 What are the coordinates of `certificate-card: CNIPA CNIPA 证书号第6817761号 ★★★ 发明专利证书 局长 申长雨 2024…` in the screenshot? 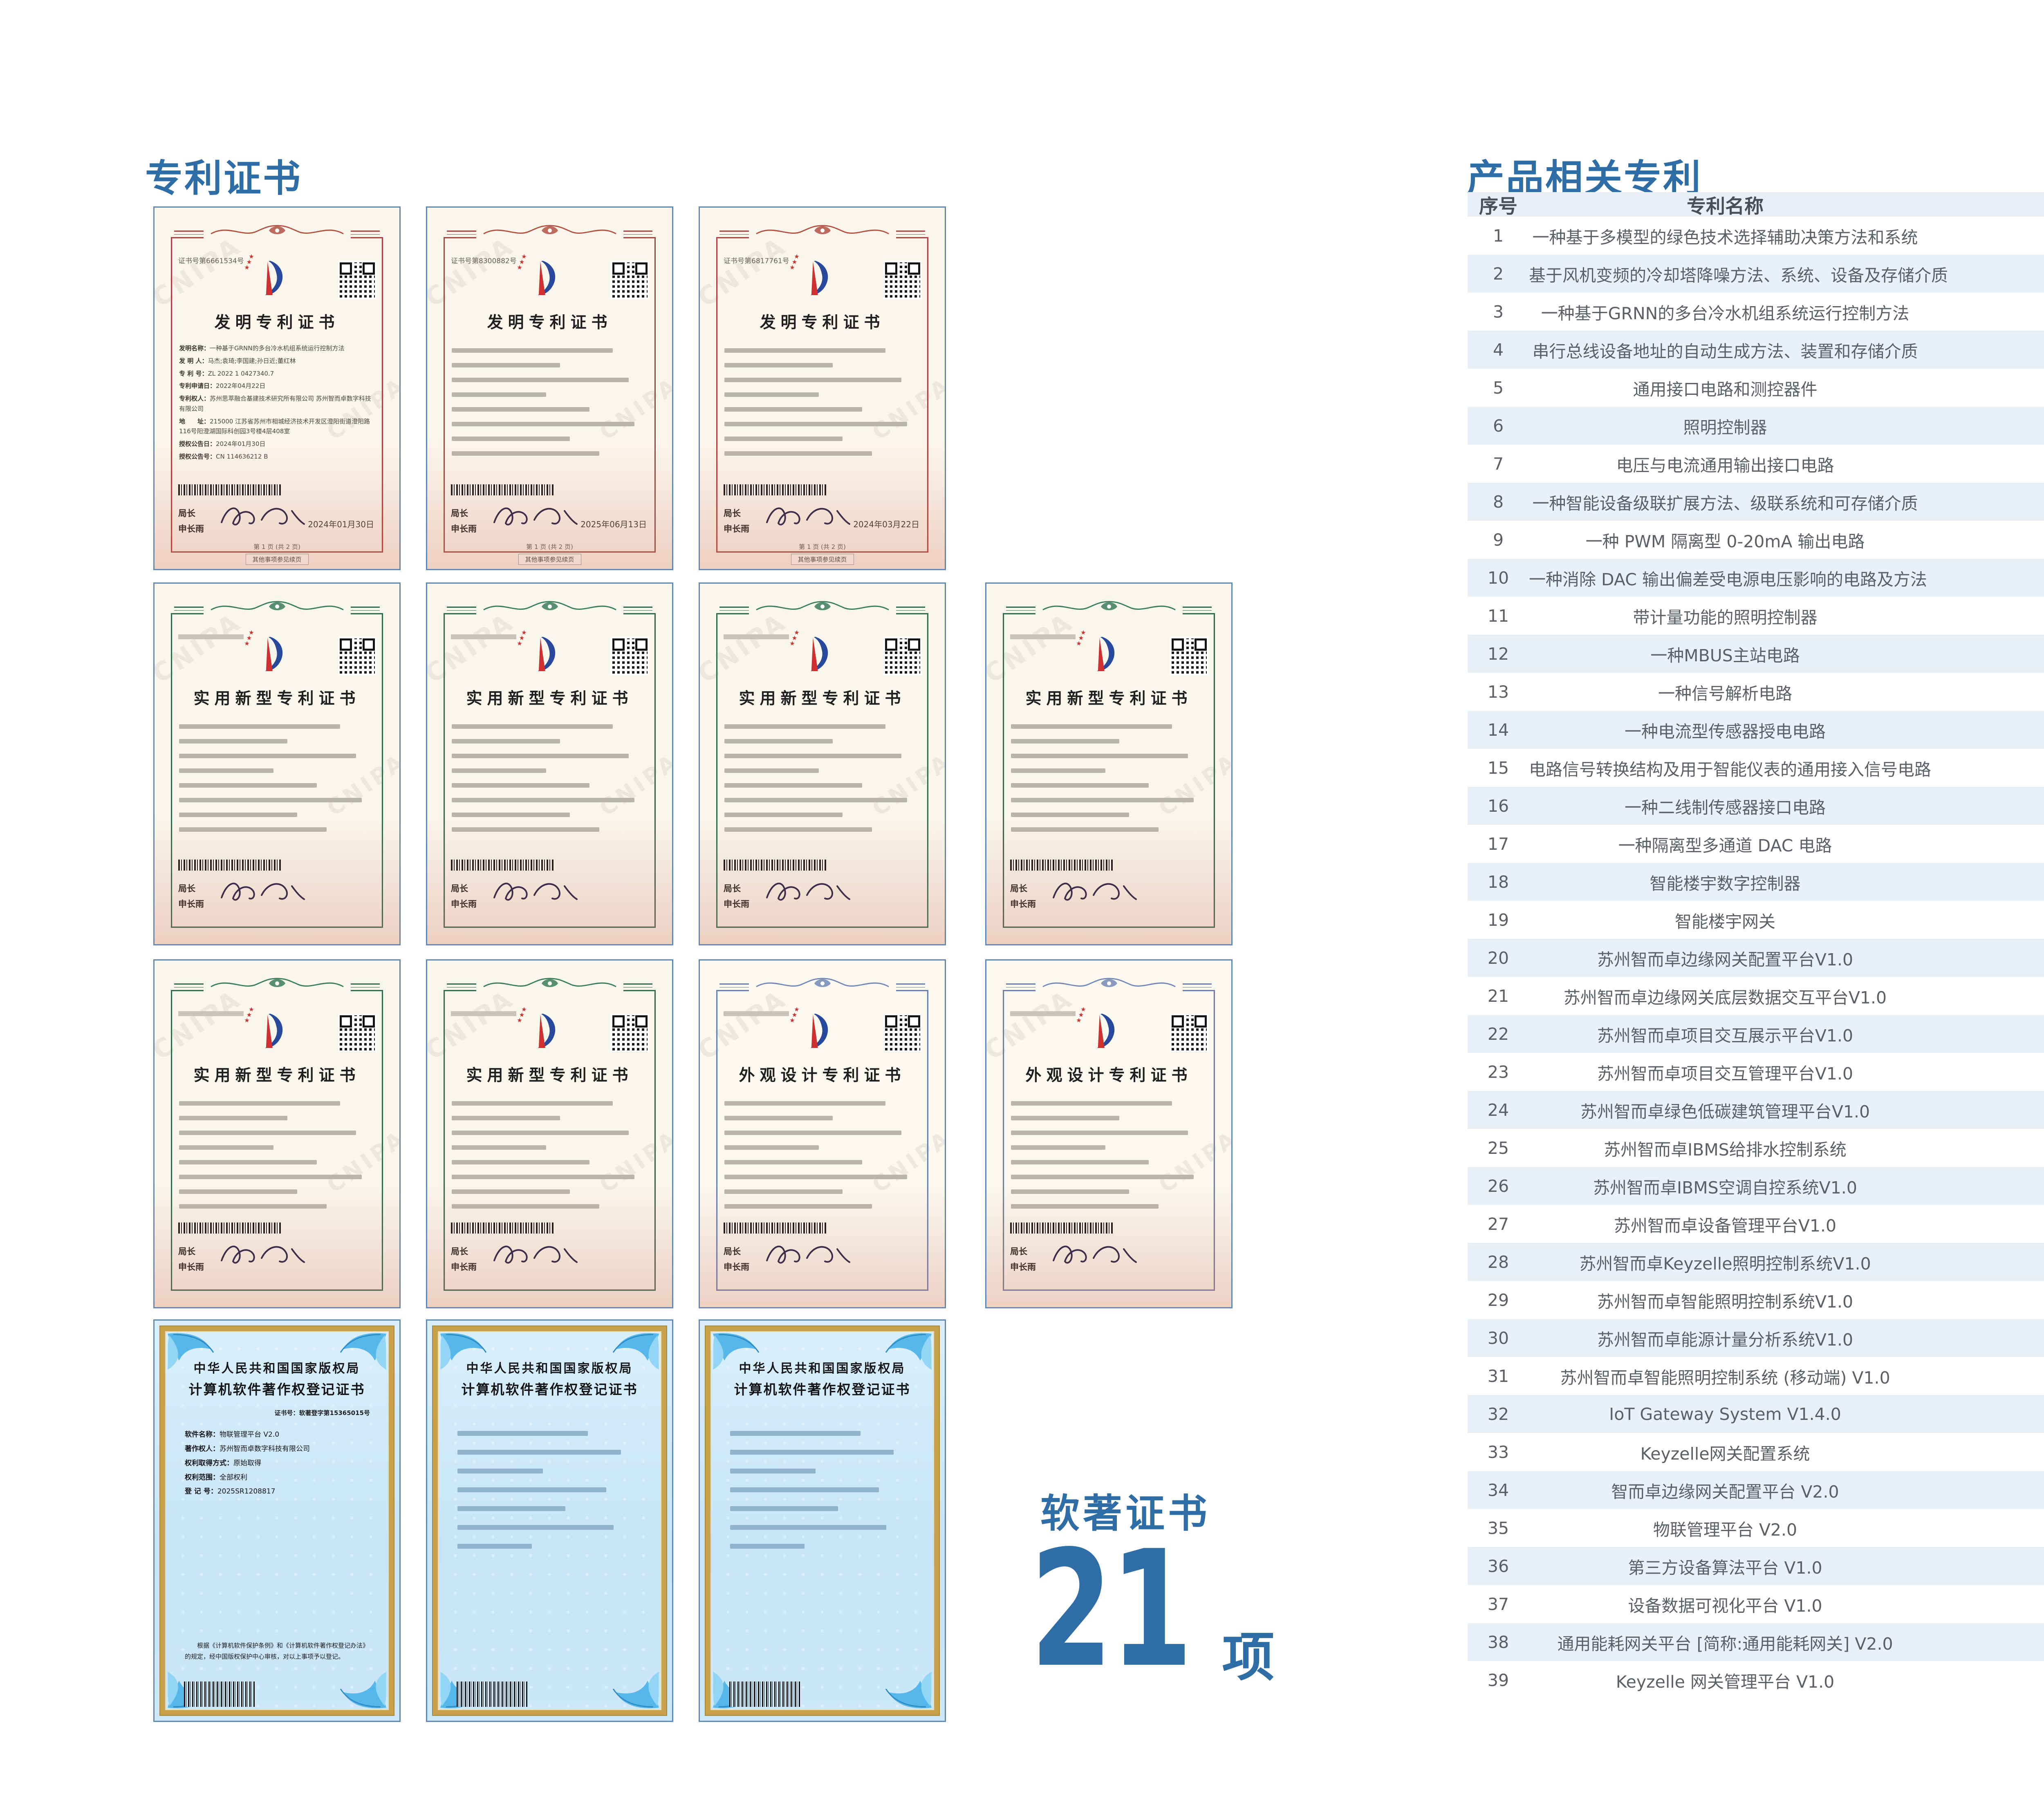 It's located at (823, 388).